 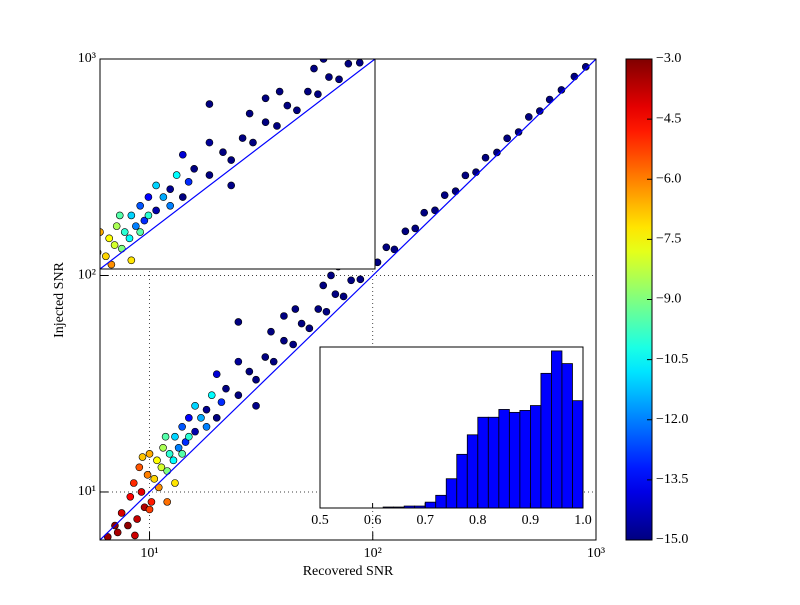 I want to click on colorbar-tick-label: −7.5, so click(x=668, y=239).